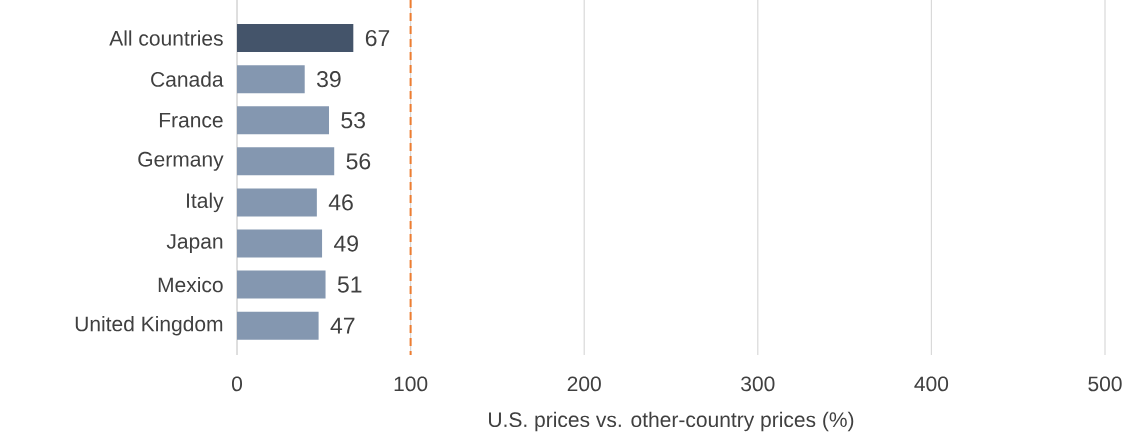  I want to click on data-label: 53, so click(353, 120).